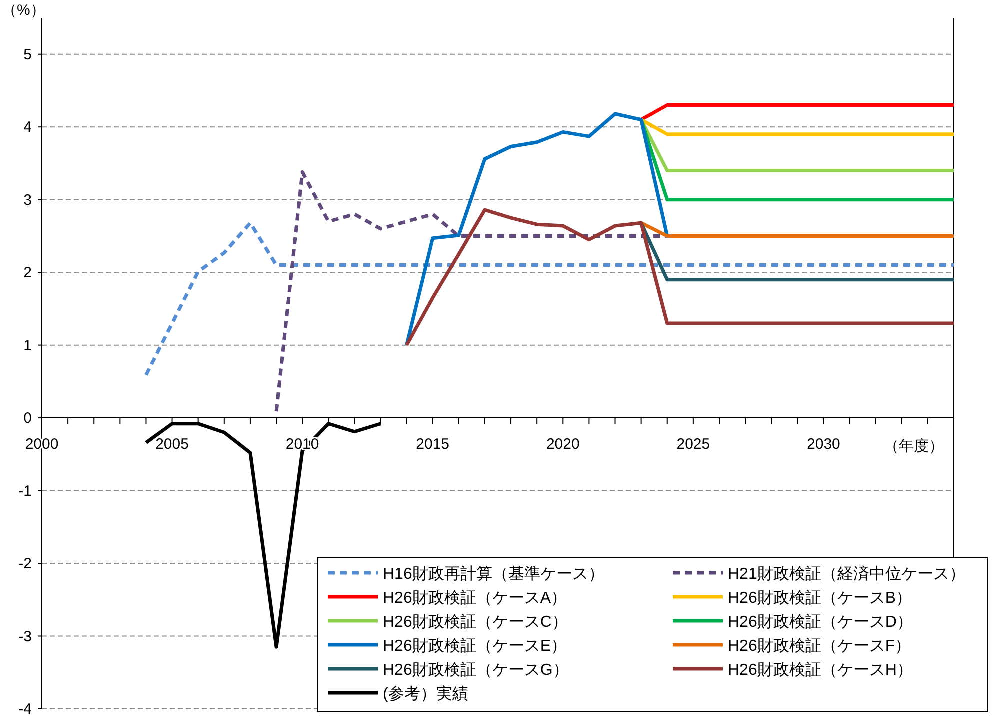 The image size is (992, 716). What do you see at coordinates (914, 447) in the screenshot?
I see `x-axis-title: （年度）` at bounding box center [914, 447].